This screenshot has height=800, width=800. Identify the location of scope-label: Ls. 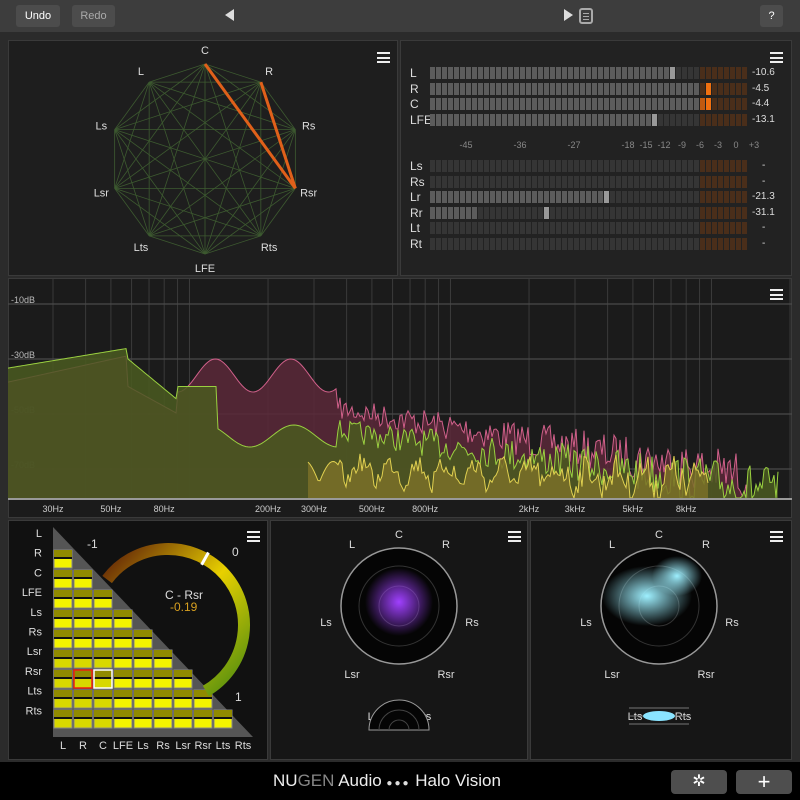
(586, 623).